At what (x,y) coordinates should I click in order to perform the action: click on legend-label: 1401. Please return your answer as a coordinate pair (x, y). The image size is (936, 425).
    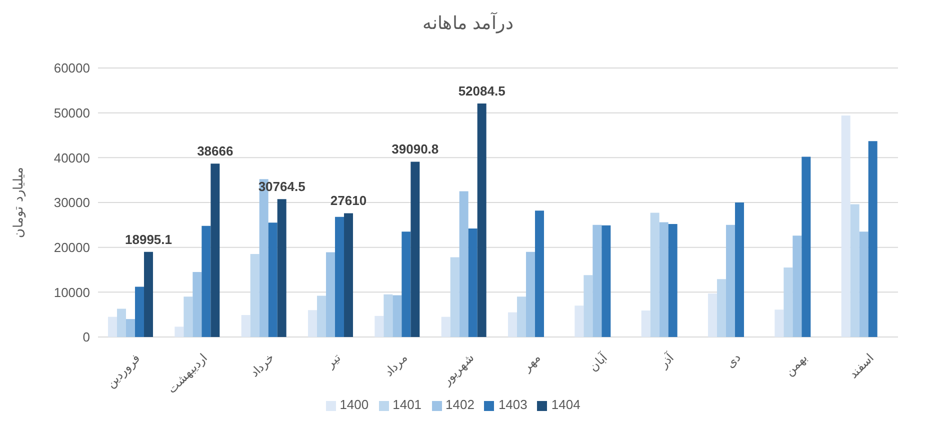
    Looking at the image, I should click on (407, 404).